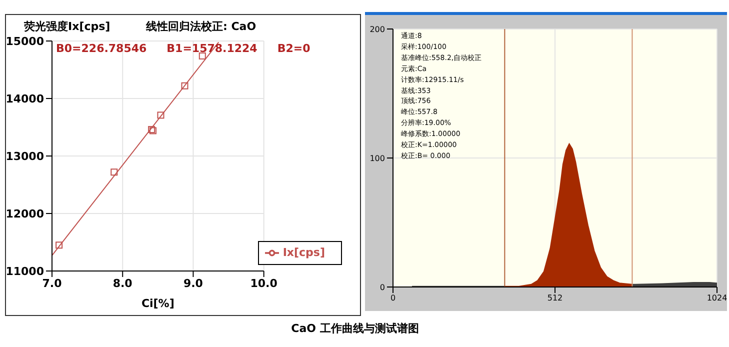 The width and height of the screenshot is (729, 347). I want to click on y-tick-label: 100, so click(377, 158).